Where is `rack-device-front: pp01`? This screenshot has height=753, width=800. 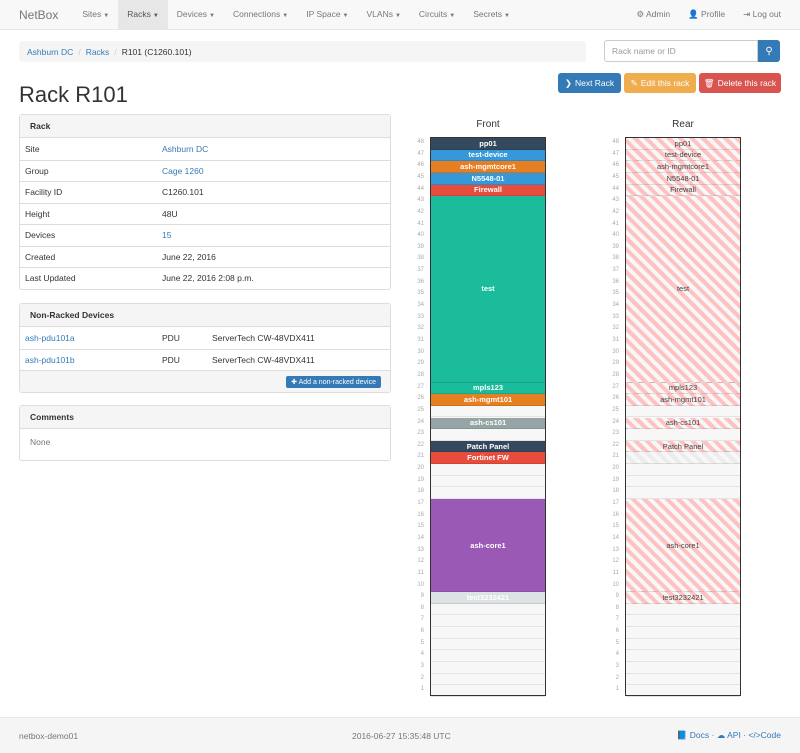
rack-device-front: pp01 is located at coordinates (488, 144).